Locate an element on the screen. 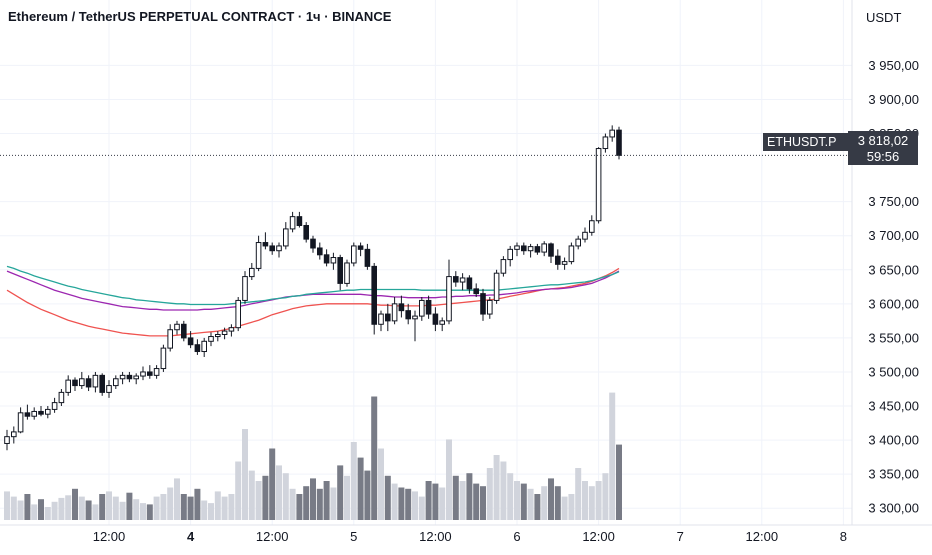 The image size is (932, 555). x-axis: 12:00 4 12:00 5 12:00 6 12:00 7 12:00 8 is located at coordinates (470, 536).